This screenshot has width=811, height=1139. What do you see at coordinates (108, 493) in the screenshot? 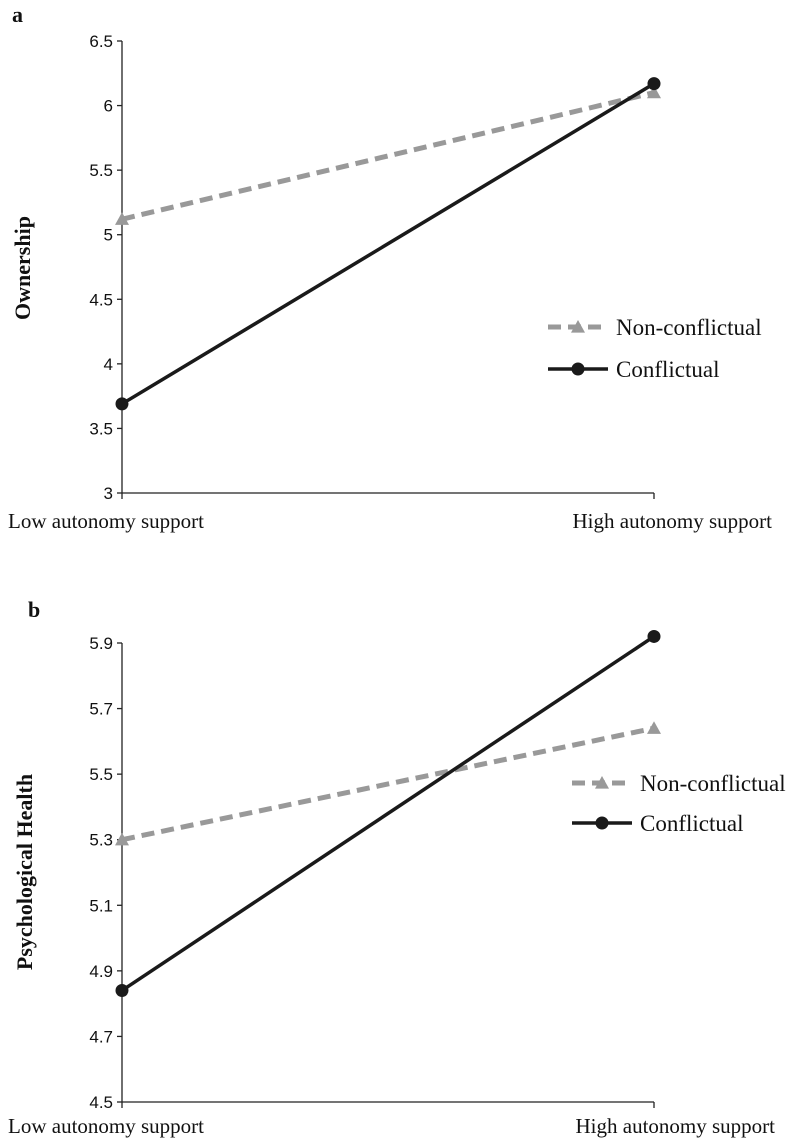
I see `y-tick-label: 3` at bounding box center [108, 493].